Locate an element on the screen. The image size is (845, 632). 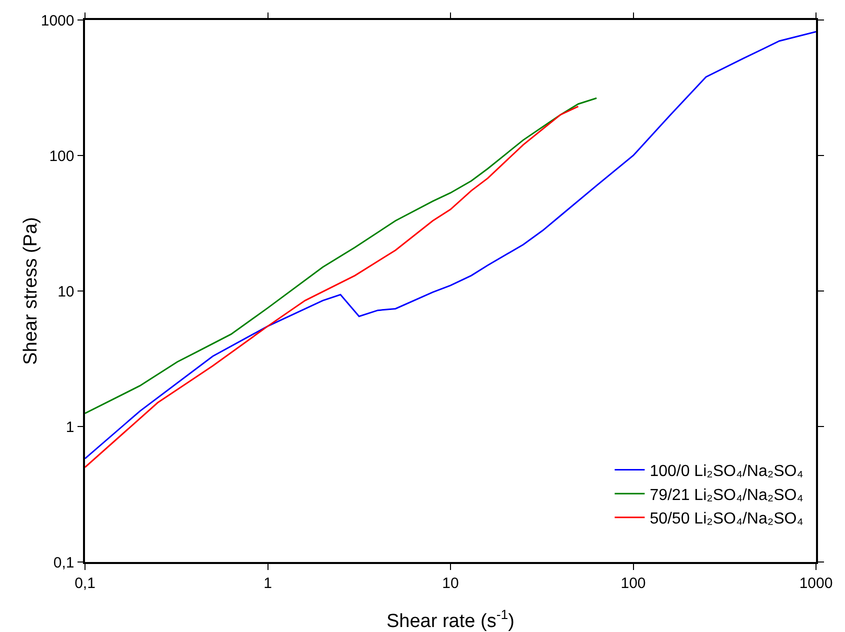
y-tick-label: 10 is located at coordinates (66, 291).